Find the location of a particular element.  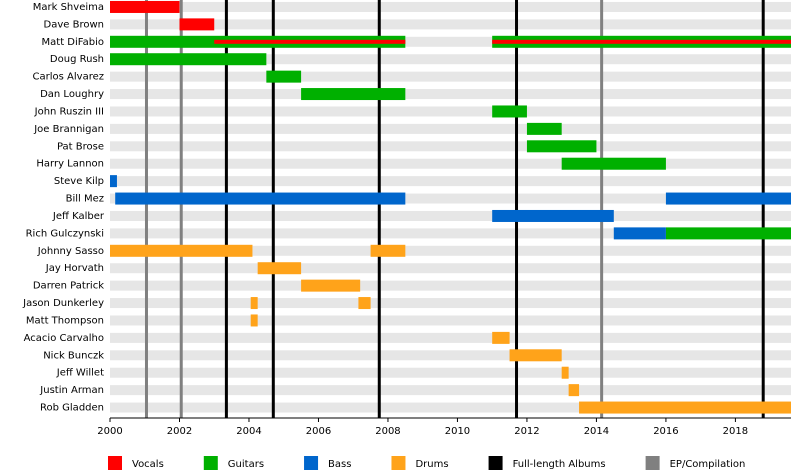

member-label: Johnny Sasso is located at coordinates (70, 251).